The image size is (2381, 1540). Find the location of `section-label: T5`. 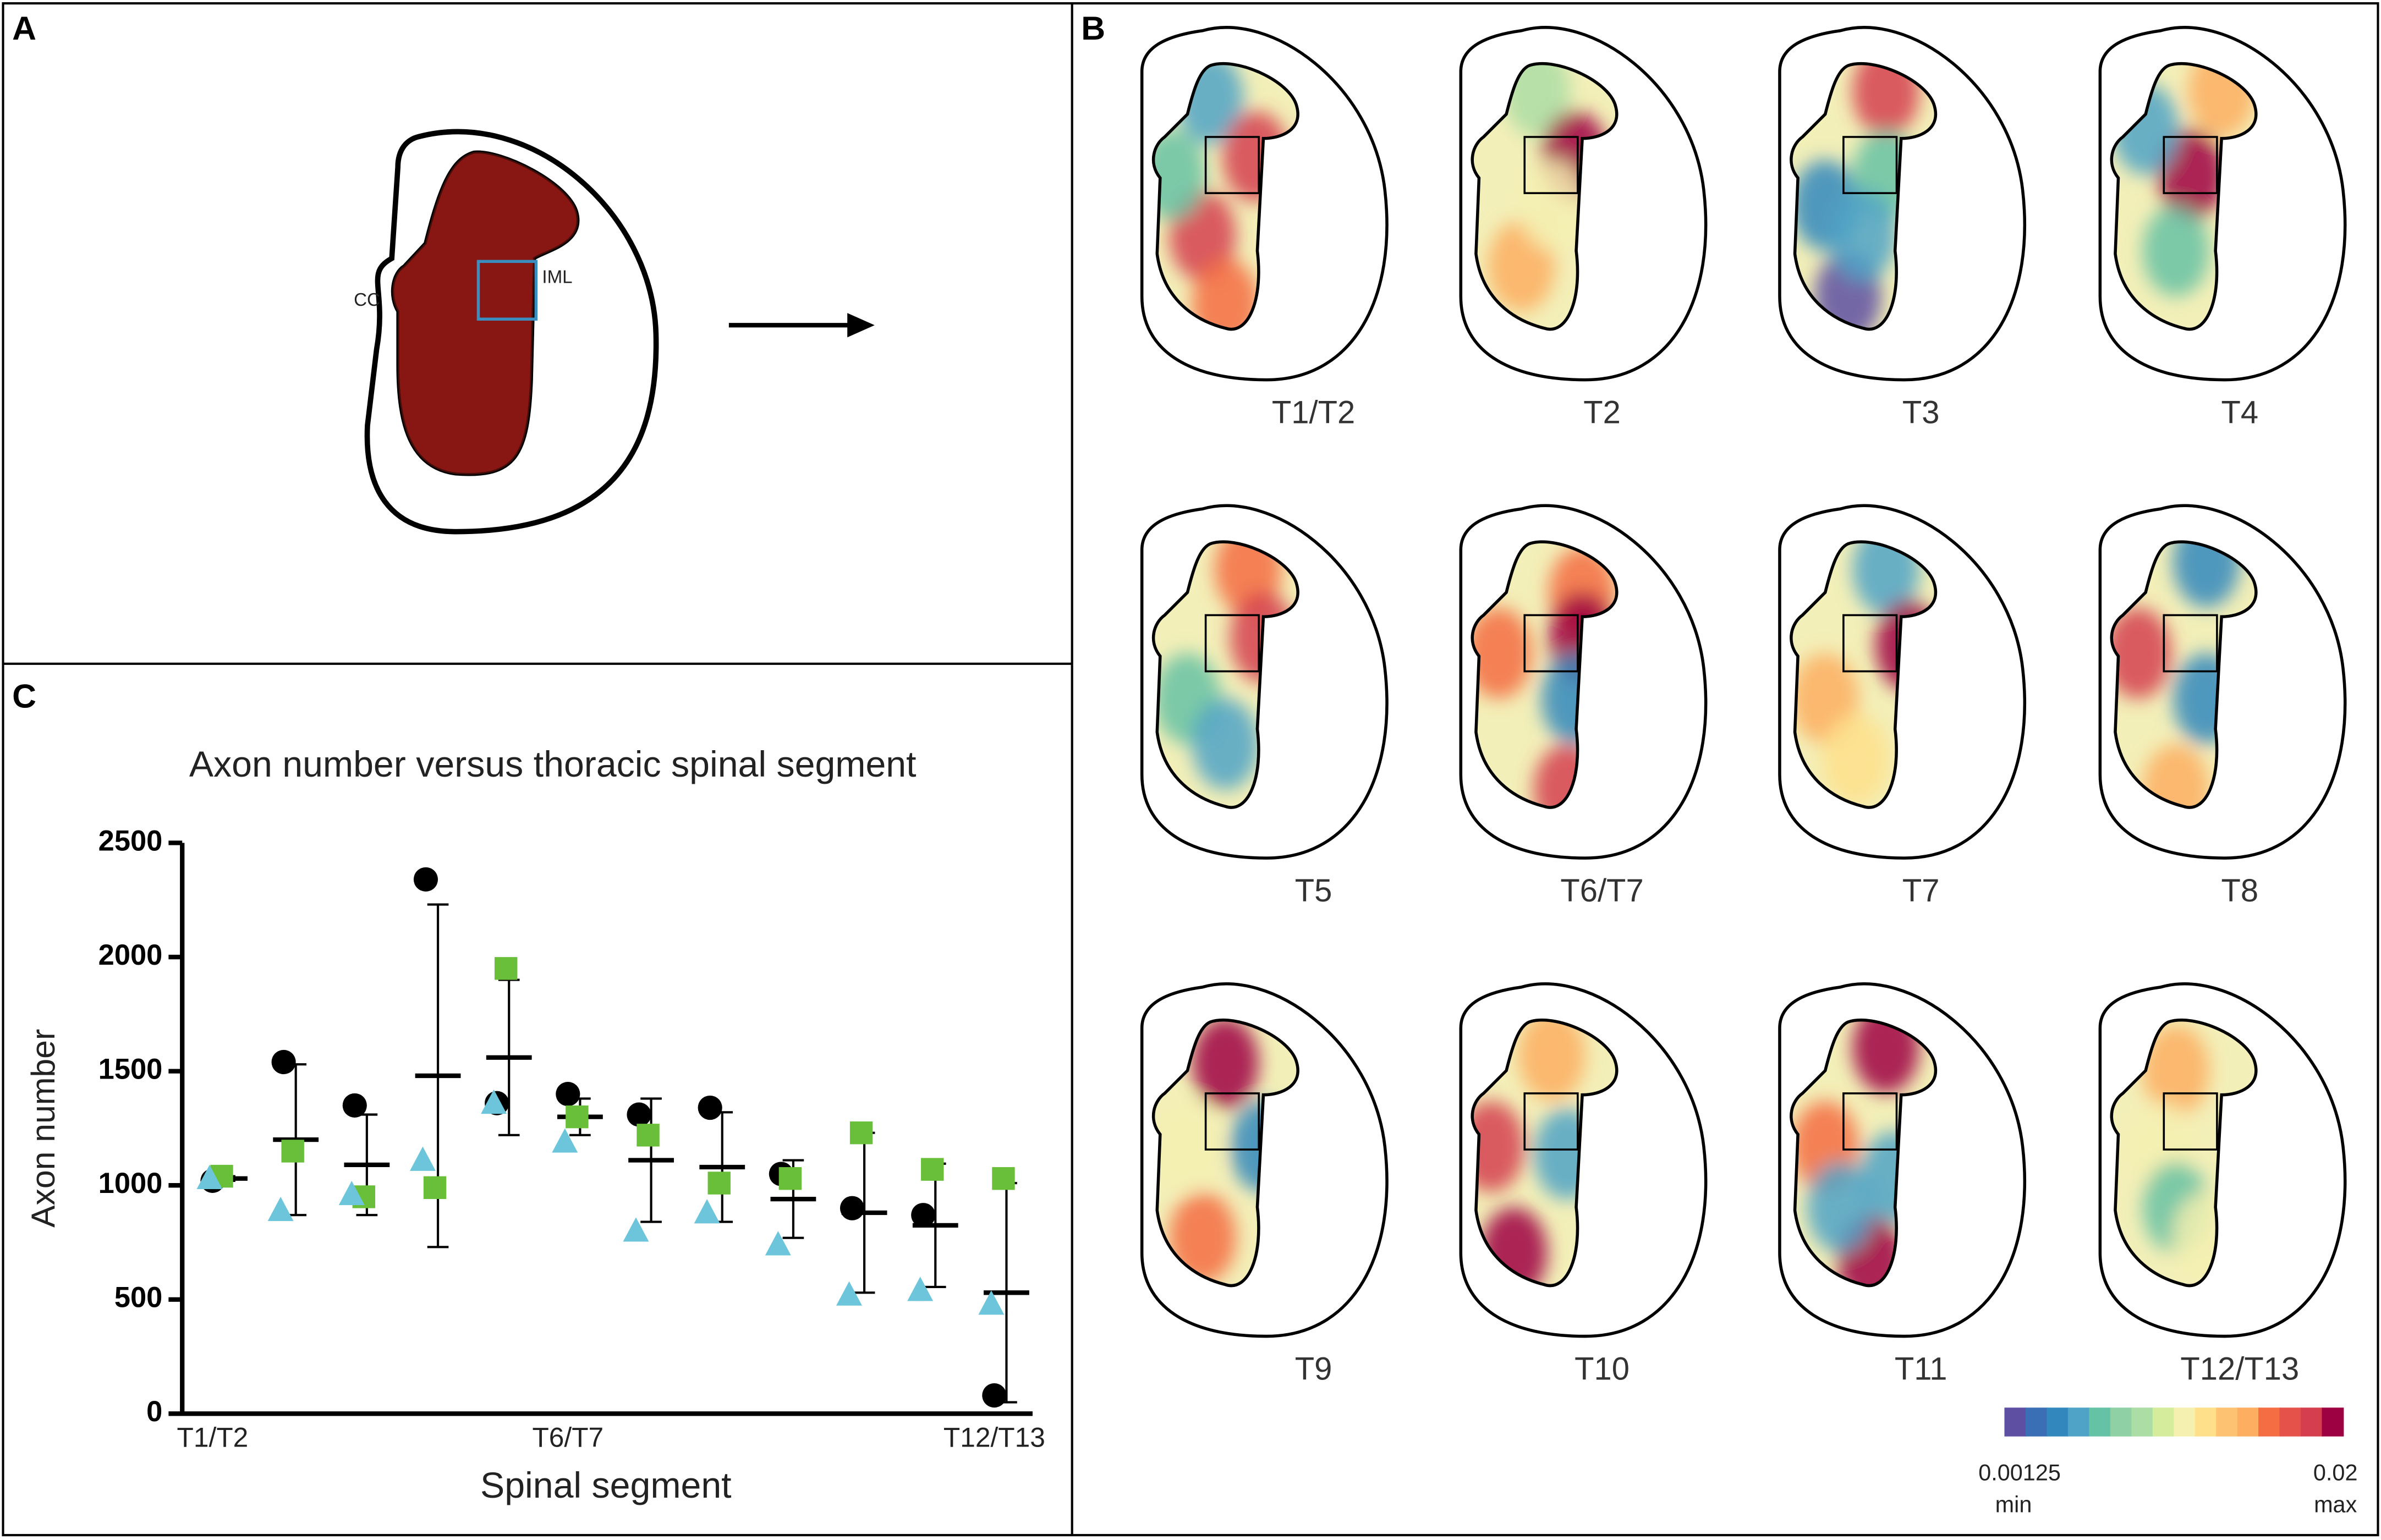

section-label: T5 is located at coordinates (1313, 891).